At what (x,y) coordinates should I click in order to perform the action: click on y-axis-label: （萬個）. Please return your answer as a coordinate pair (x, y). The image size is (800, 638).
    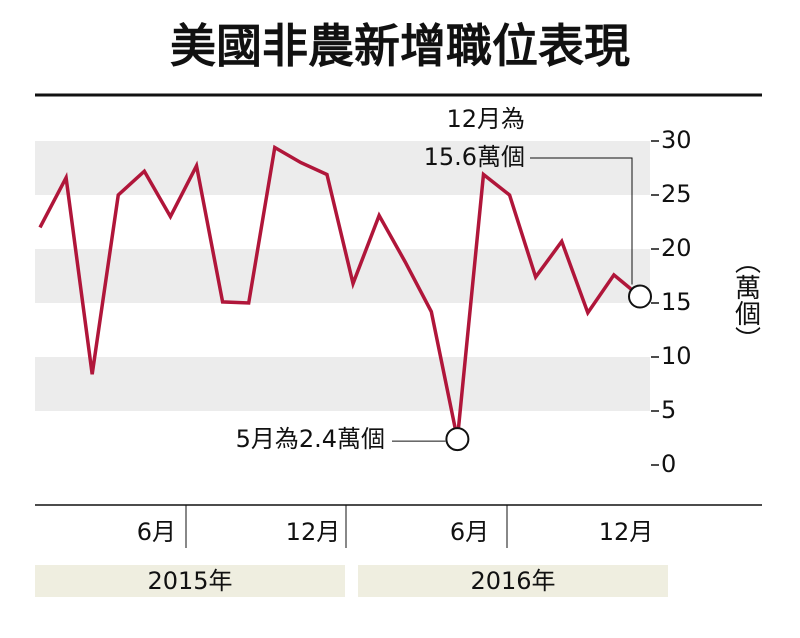
    Looking at the image, I should click on (746, 300).